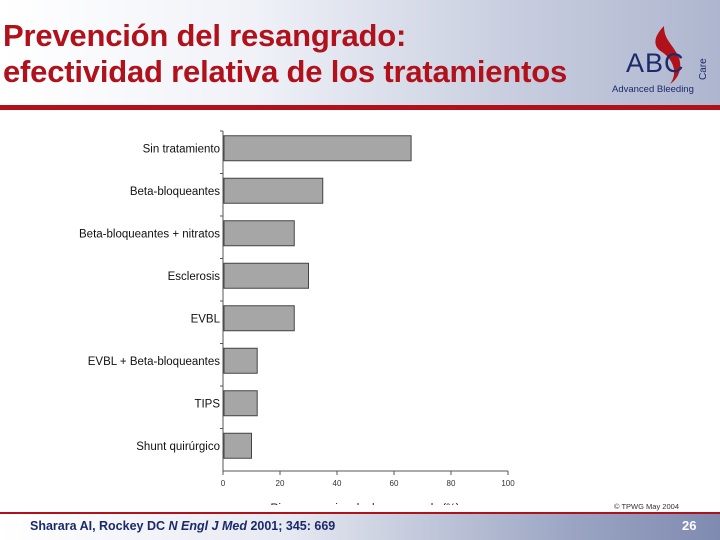 This screenshot has width=720, height=540. What do you see at coordinates (668, 55) in the screenshot?
I see `flame-icon` at bounding box center [668, 55].